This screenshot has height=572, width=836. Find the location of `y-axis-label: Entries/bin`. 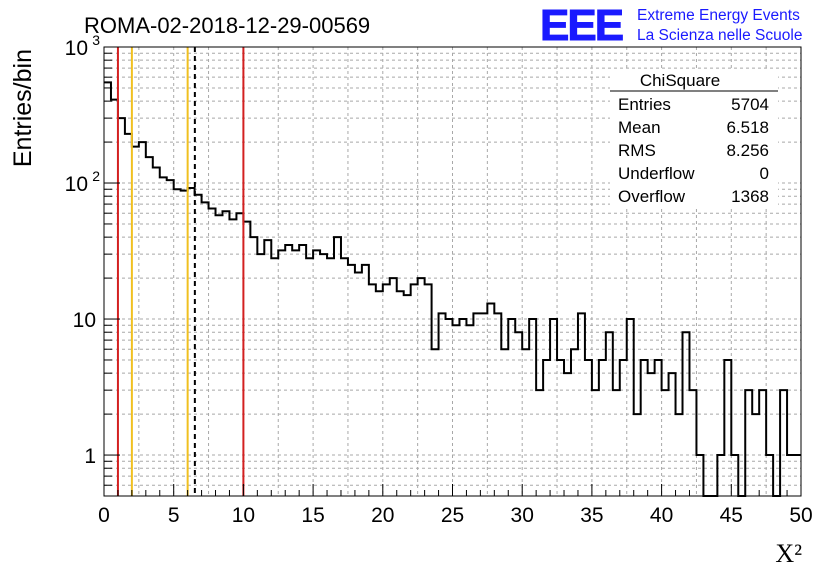

y-axis-label: Entries/bin is located at coordinates (23, 108).